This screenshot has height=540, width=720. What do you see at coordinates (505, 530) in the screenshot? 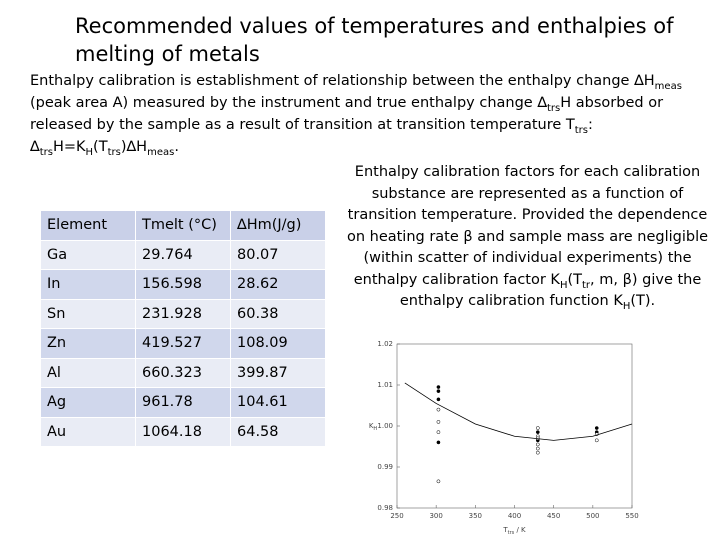
I see `text-run: T` at bounding box center [505, 530].